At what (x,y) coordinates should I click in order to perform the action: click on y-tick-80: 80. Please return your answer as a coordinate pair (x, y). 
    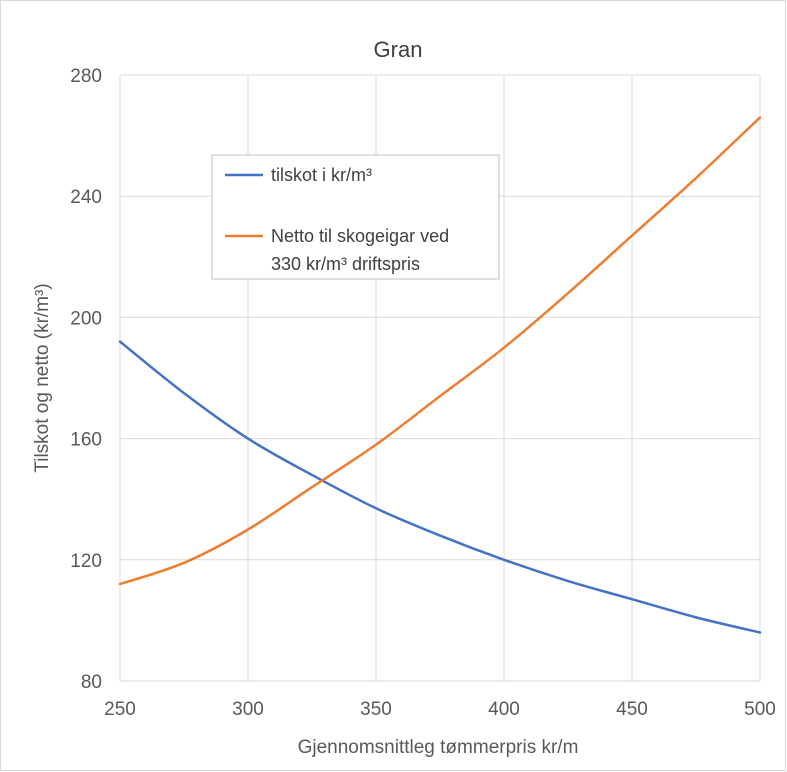
    Looking at the image, I should click on (91, 682).